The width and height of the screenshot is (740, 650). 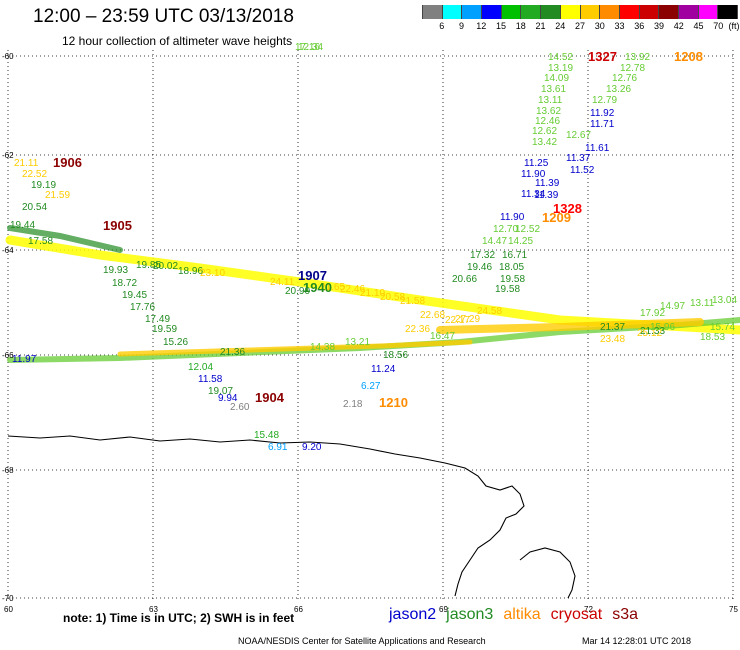 I want to click on wave-height-value: 20.02, so click(x=165, y=266).